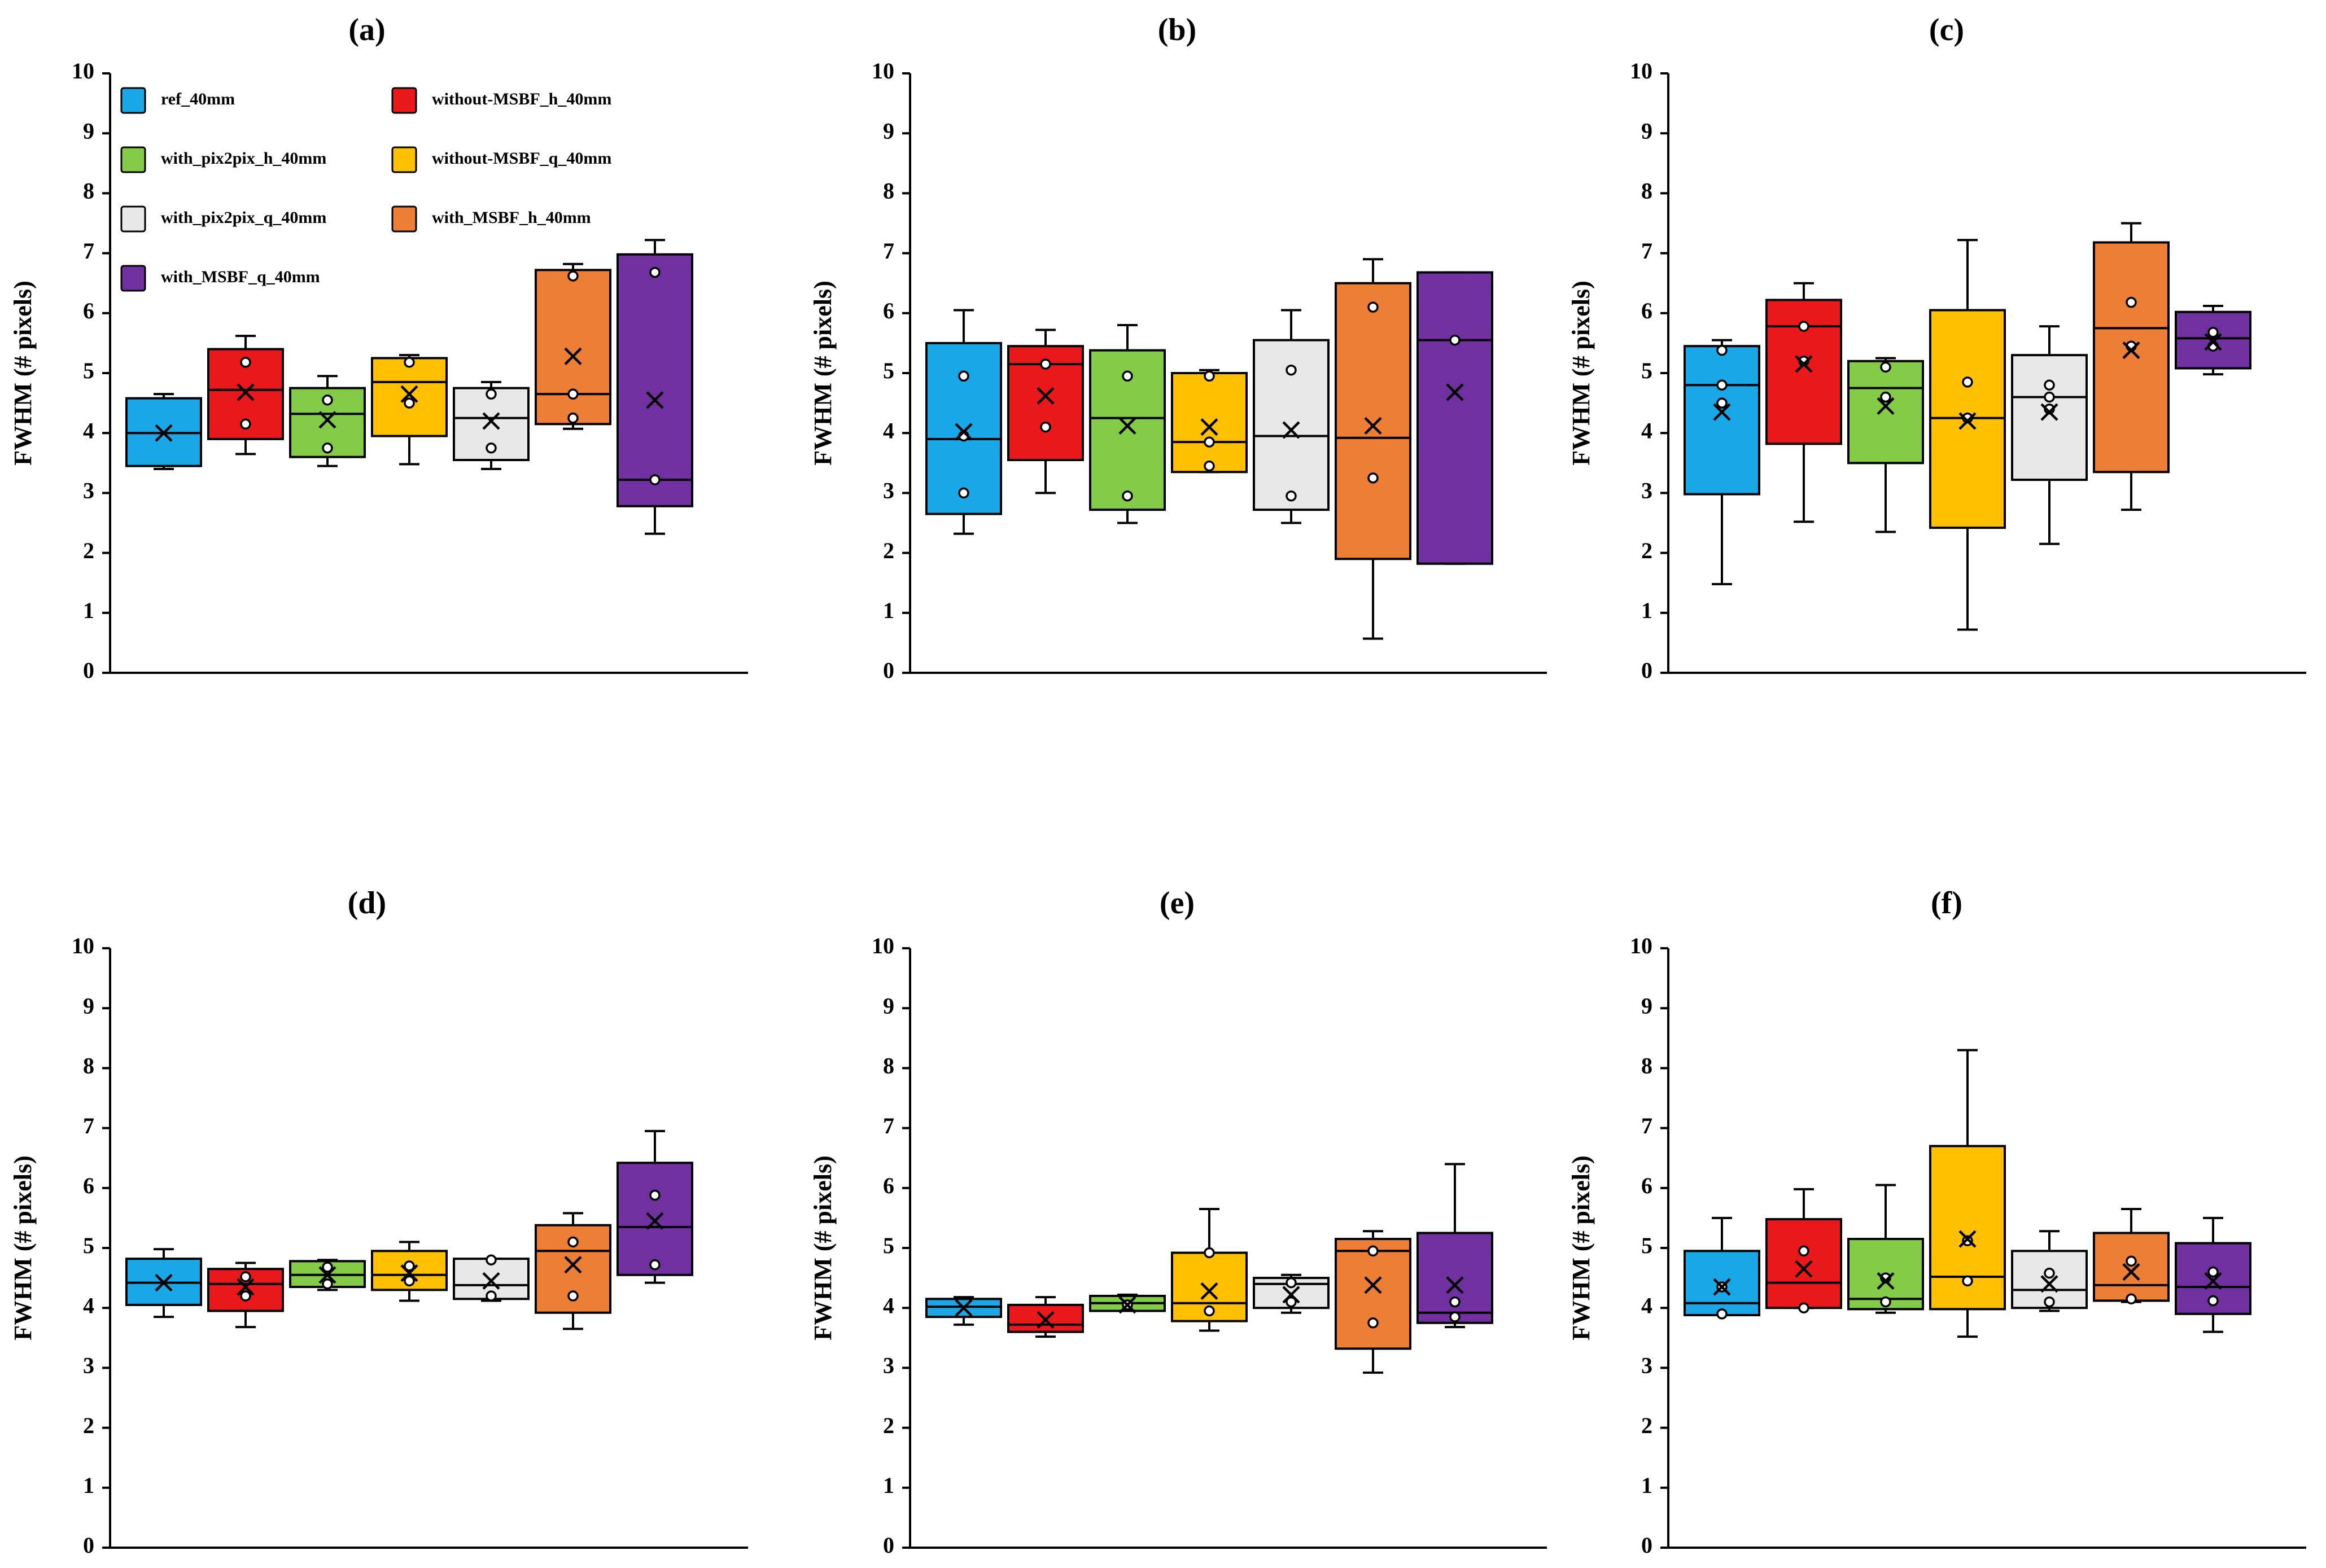 The height and width of the screenshot is (1568, 2326). Describe the element at coordinates (501, 159) in the screenshot. I see `legend-item: without-MSBF_q_40mm` at that location.